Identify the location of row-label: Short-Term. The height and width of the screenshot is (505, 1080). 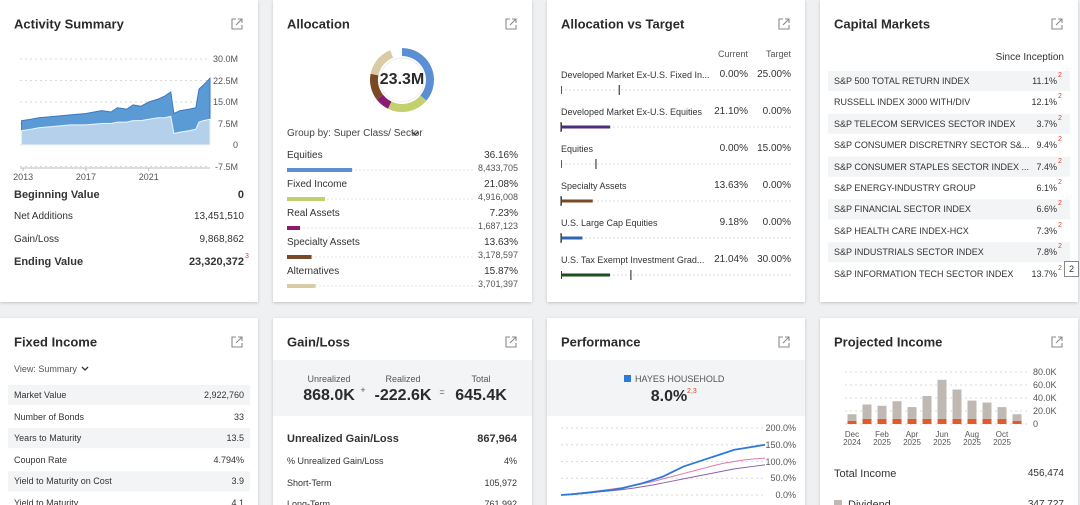
(309, 483).